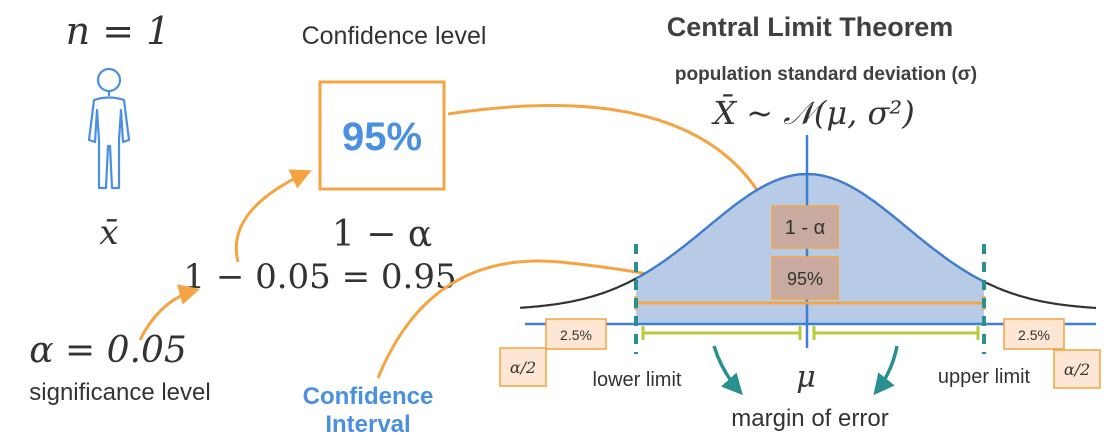 The height and width of the screenshot is (442, 1108). I want to click on confidence-value-box, so click(382, 135).